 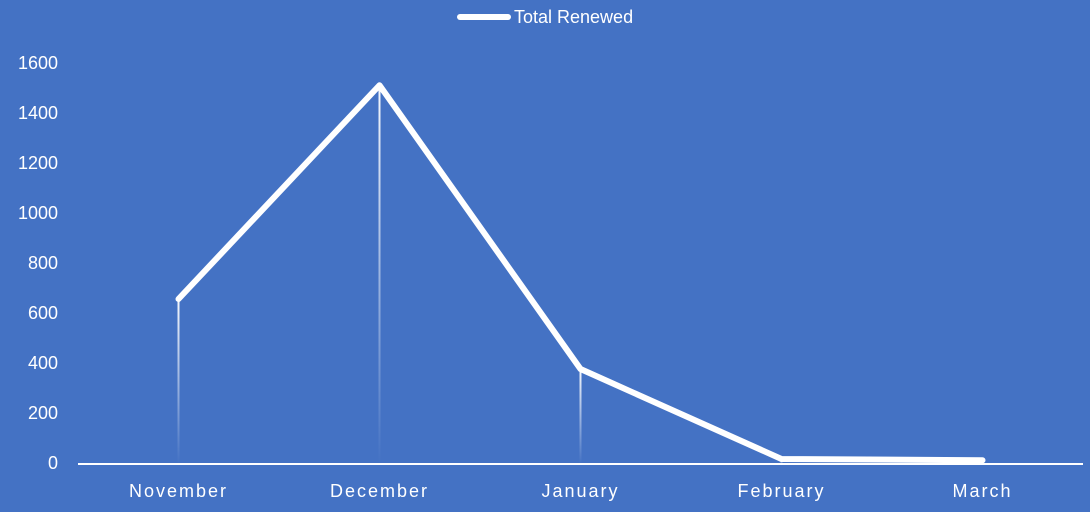 What do you see at coordinates (580, 491) in the screenshot?
I see `x-tick-label: January` at bounding box center [580, 491].